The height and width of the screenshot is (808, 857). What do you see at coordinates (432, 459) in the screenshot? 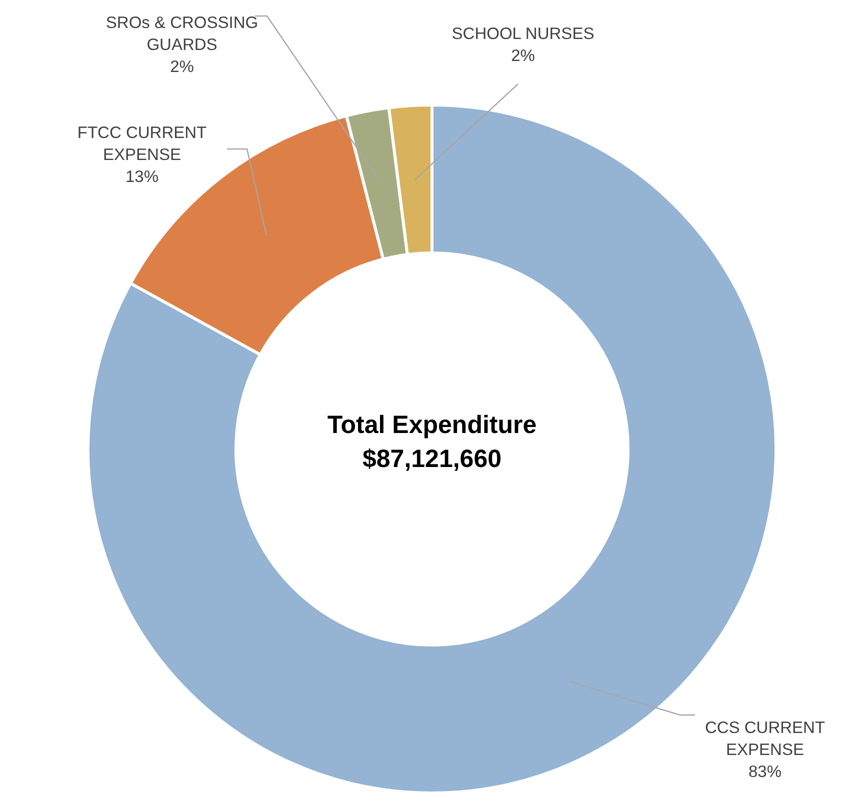
I see `text: $87,121,660` at bounding box center [432, 459].